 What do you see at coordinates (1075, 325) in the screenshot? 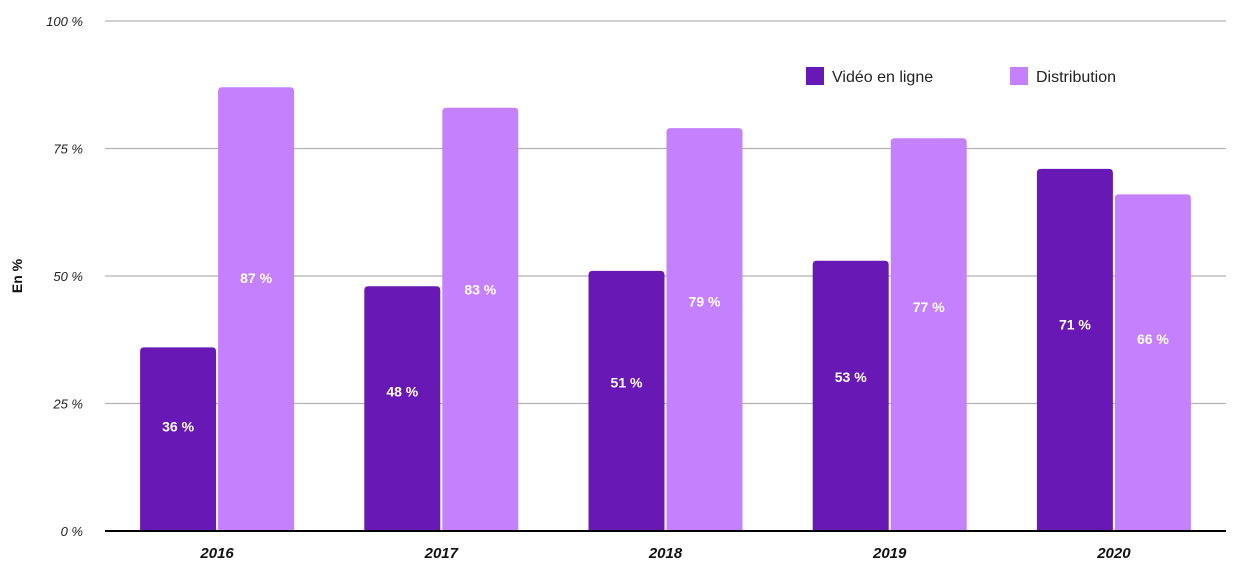
I see `bar-value-label: 71 %` at bounding box center [1075, 325].